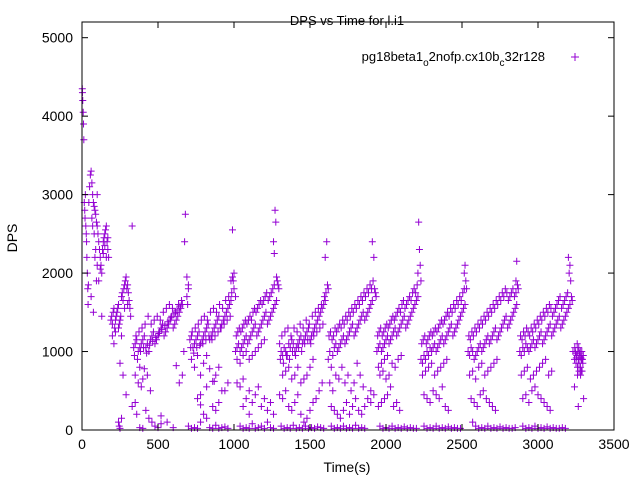  I want to click on legend-label-sub-2: c, so click(502, 63).